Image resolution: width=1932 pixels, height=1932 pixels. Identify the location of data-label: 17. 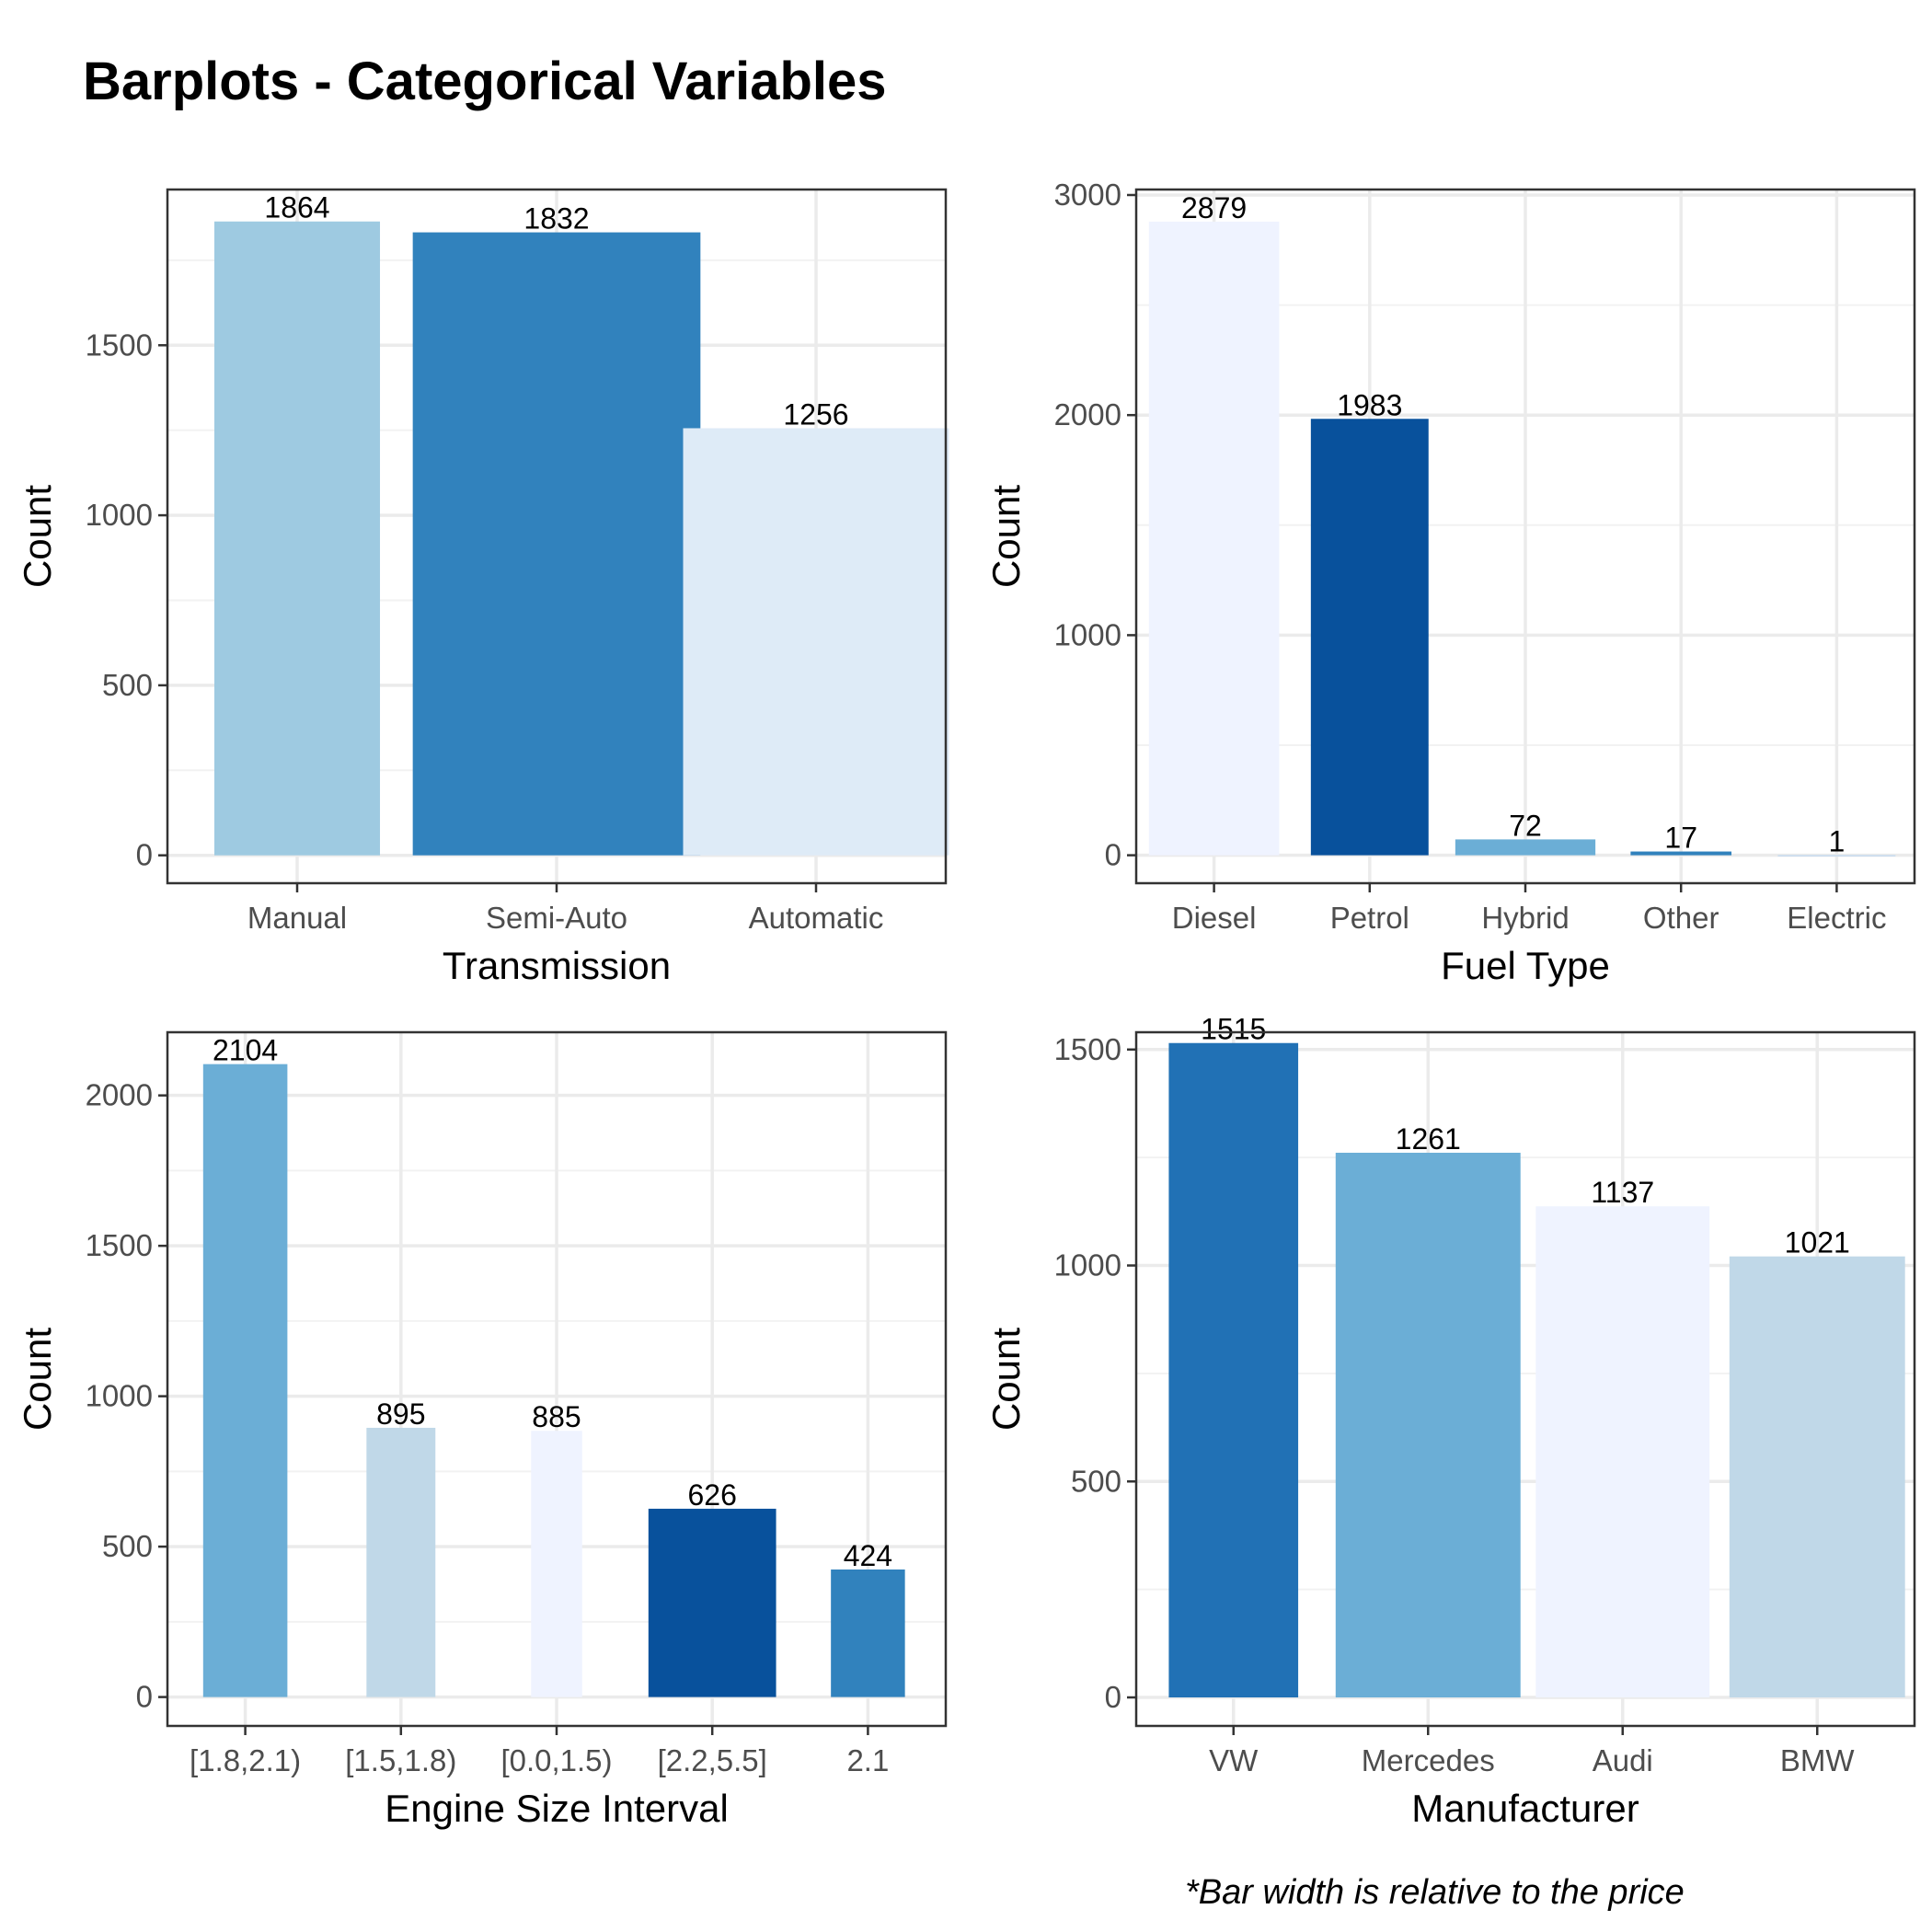
(1680, 838).